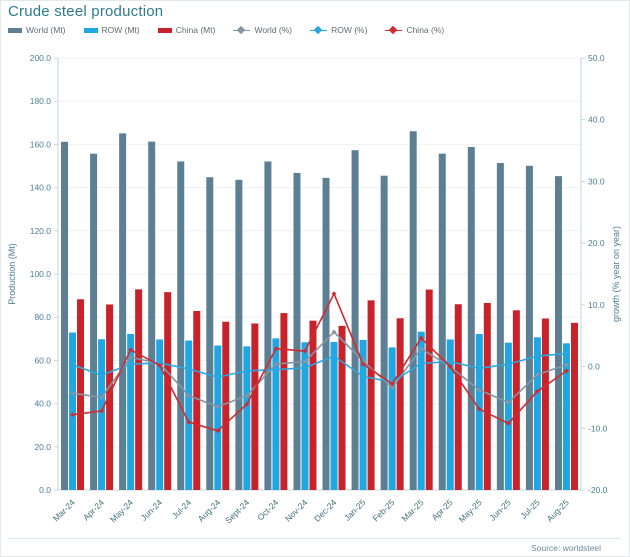  I want to click on legend-bar-swatch-icon, so click(90, 30).